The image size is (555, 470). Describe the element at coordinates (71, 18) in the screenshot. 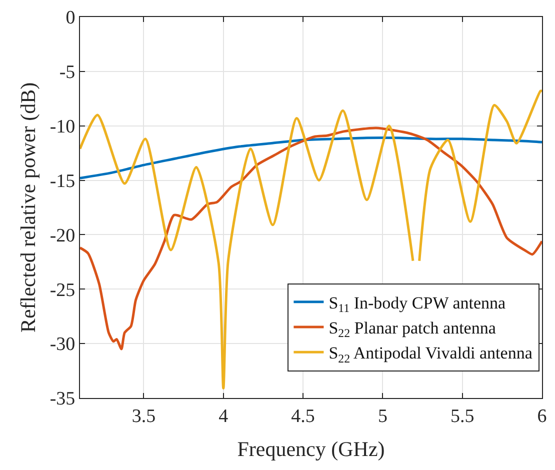

I see `y-tick-label: 0` at that location.